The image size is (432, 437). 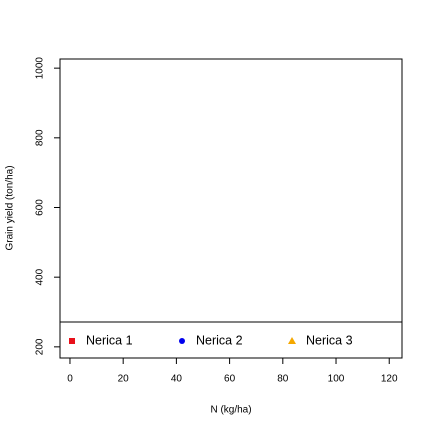 I want to click on x-tick-label: 40, so click(x=177, y=379).